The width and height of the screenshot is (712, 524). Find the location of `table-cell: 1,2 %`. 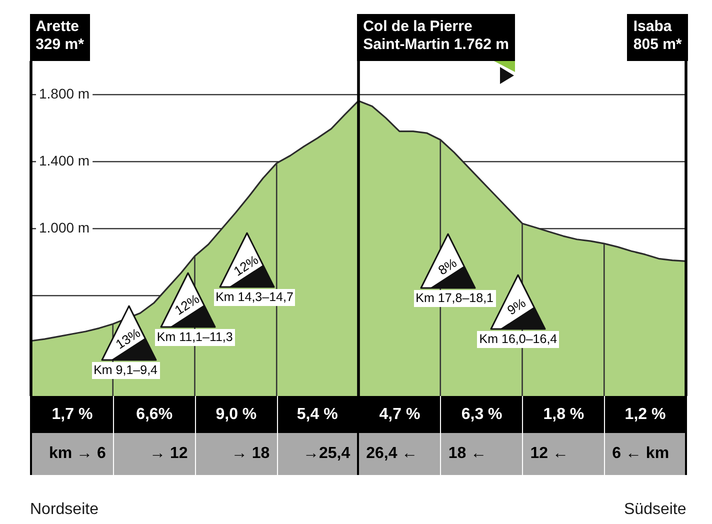

table-cell: 1,2 % is located at coordinates (646, 414).